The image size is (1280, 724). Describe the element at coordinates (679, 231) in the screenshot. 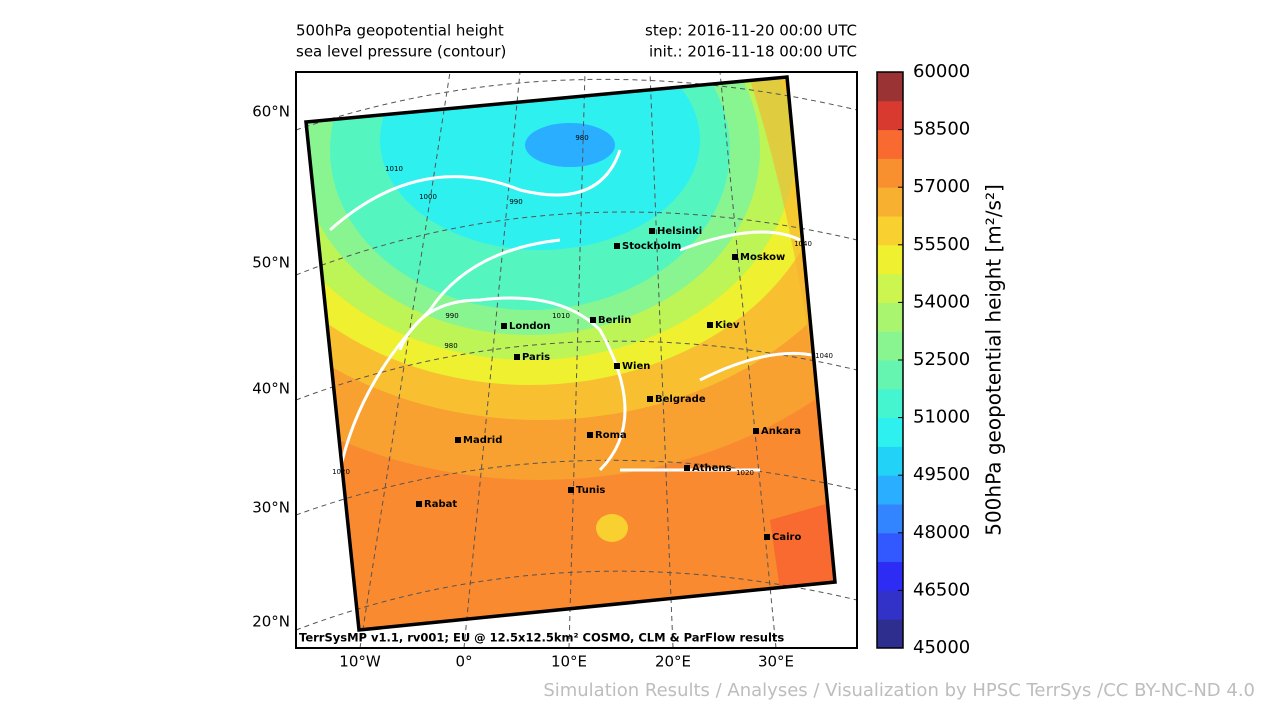

I see `city-label: Helsinki` at that location.